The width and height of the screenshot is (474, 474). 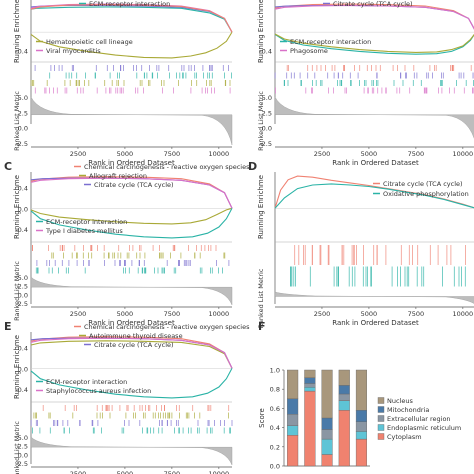 What do you see at coordinates (73, 51) in the screenshot?
I see `legend-label: Viral myocarditis` at bounding box center [73, 51].